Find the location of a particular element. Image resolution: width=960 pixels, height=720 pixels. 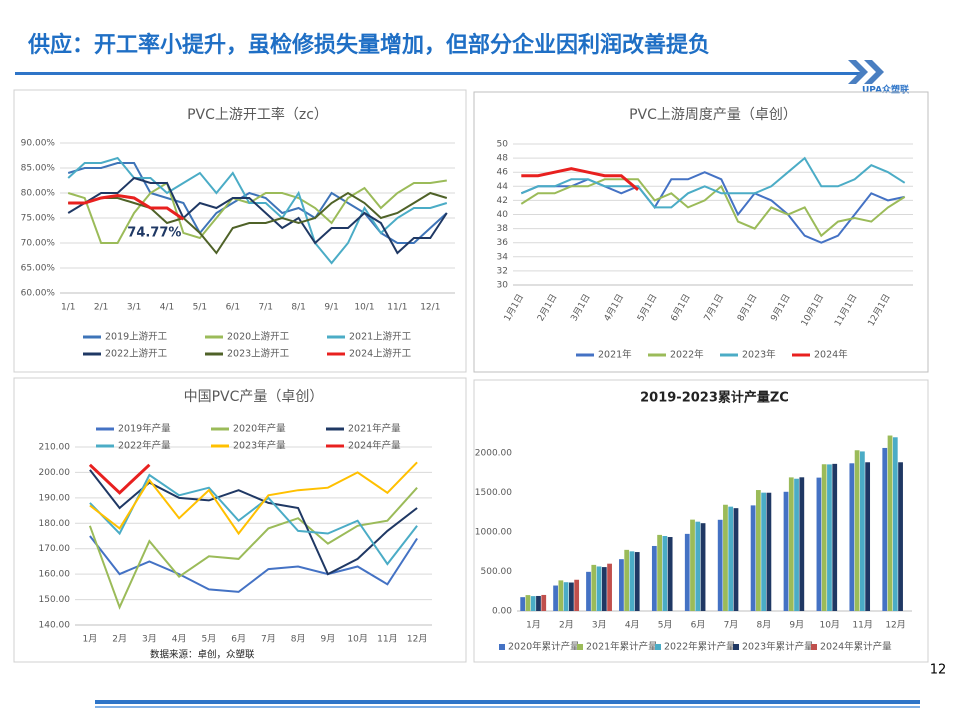

x-tick-label: 6/1 is located at coordinates (233, 308).